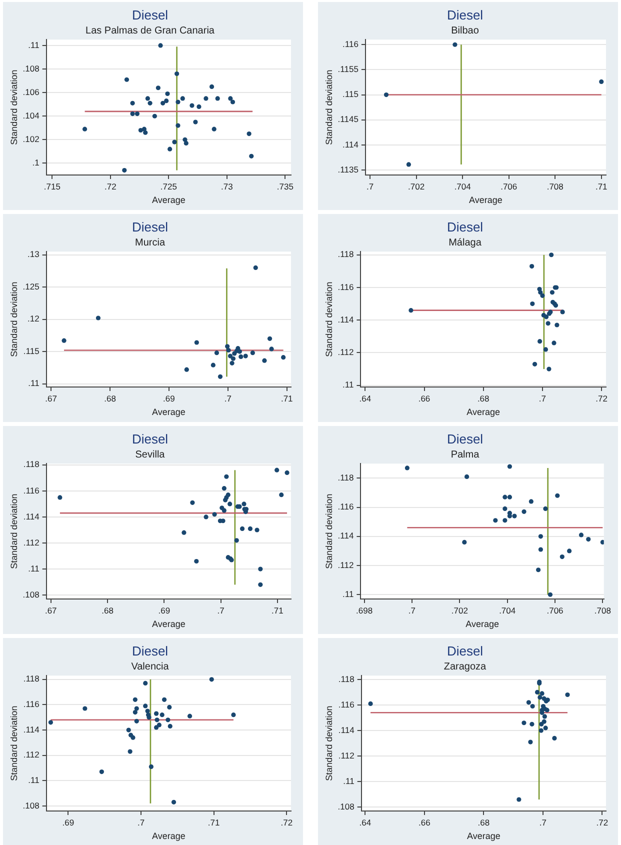 The image size is (621, 845). I want to click on chart-subtitle: Bilbao, so click(465, 30).